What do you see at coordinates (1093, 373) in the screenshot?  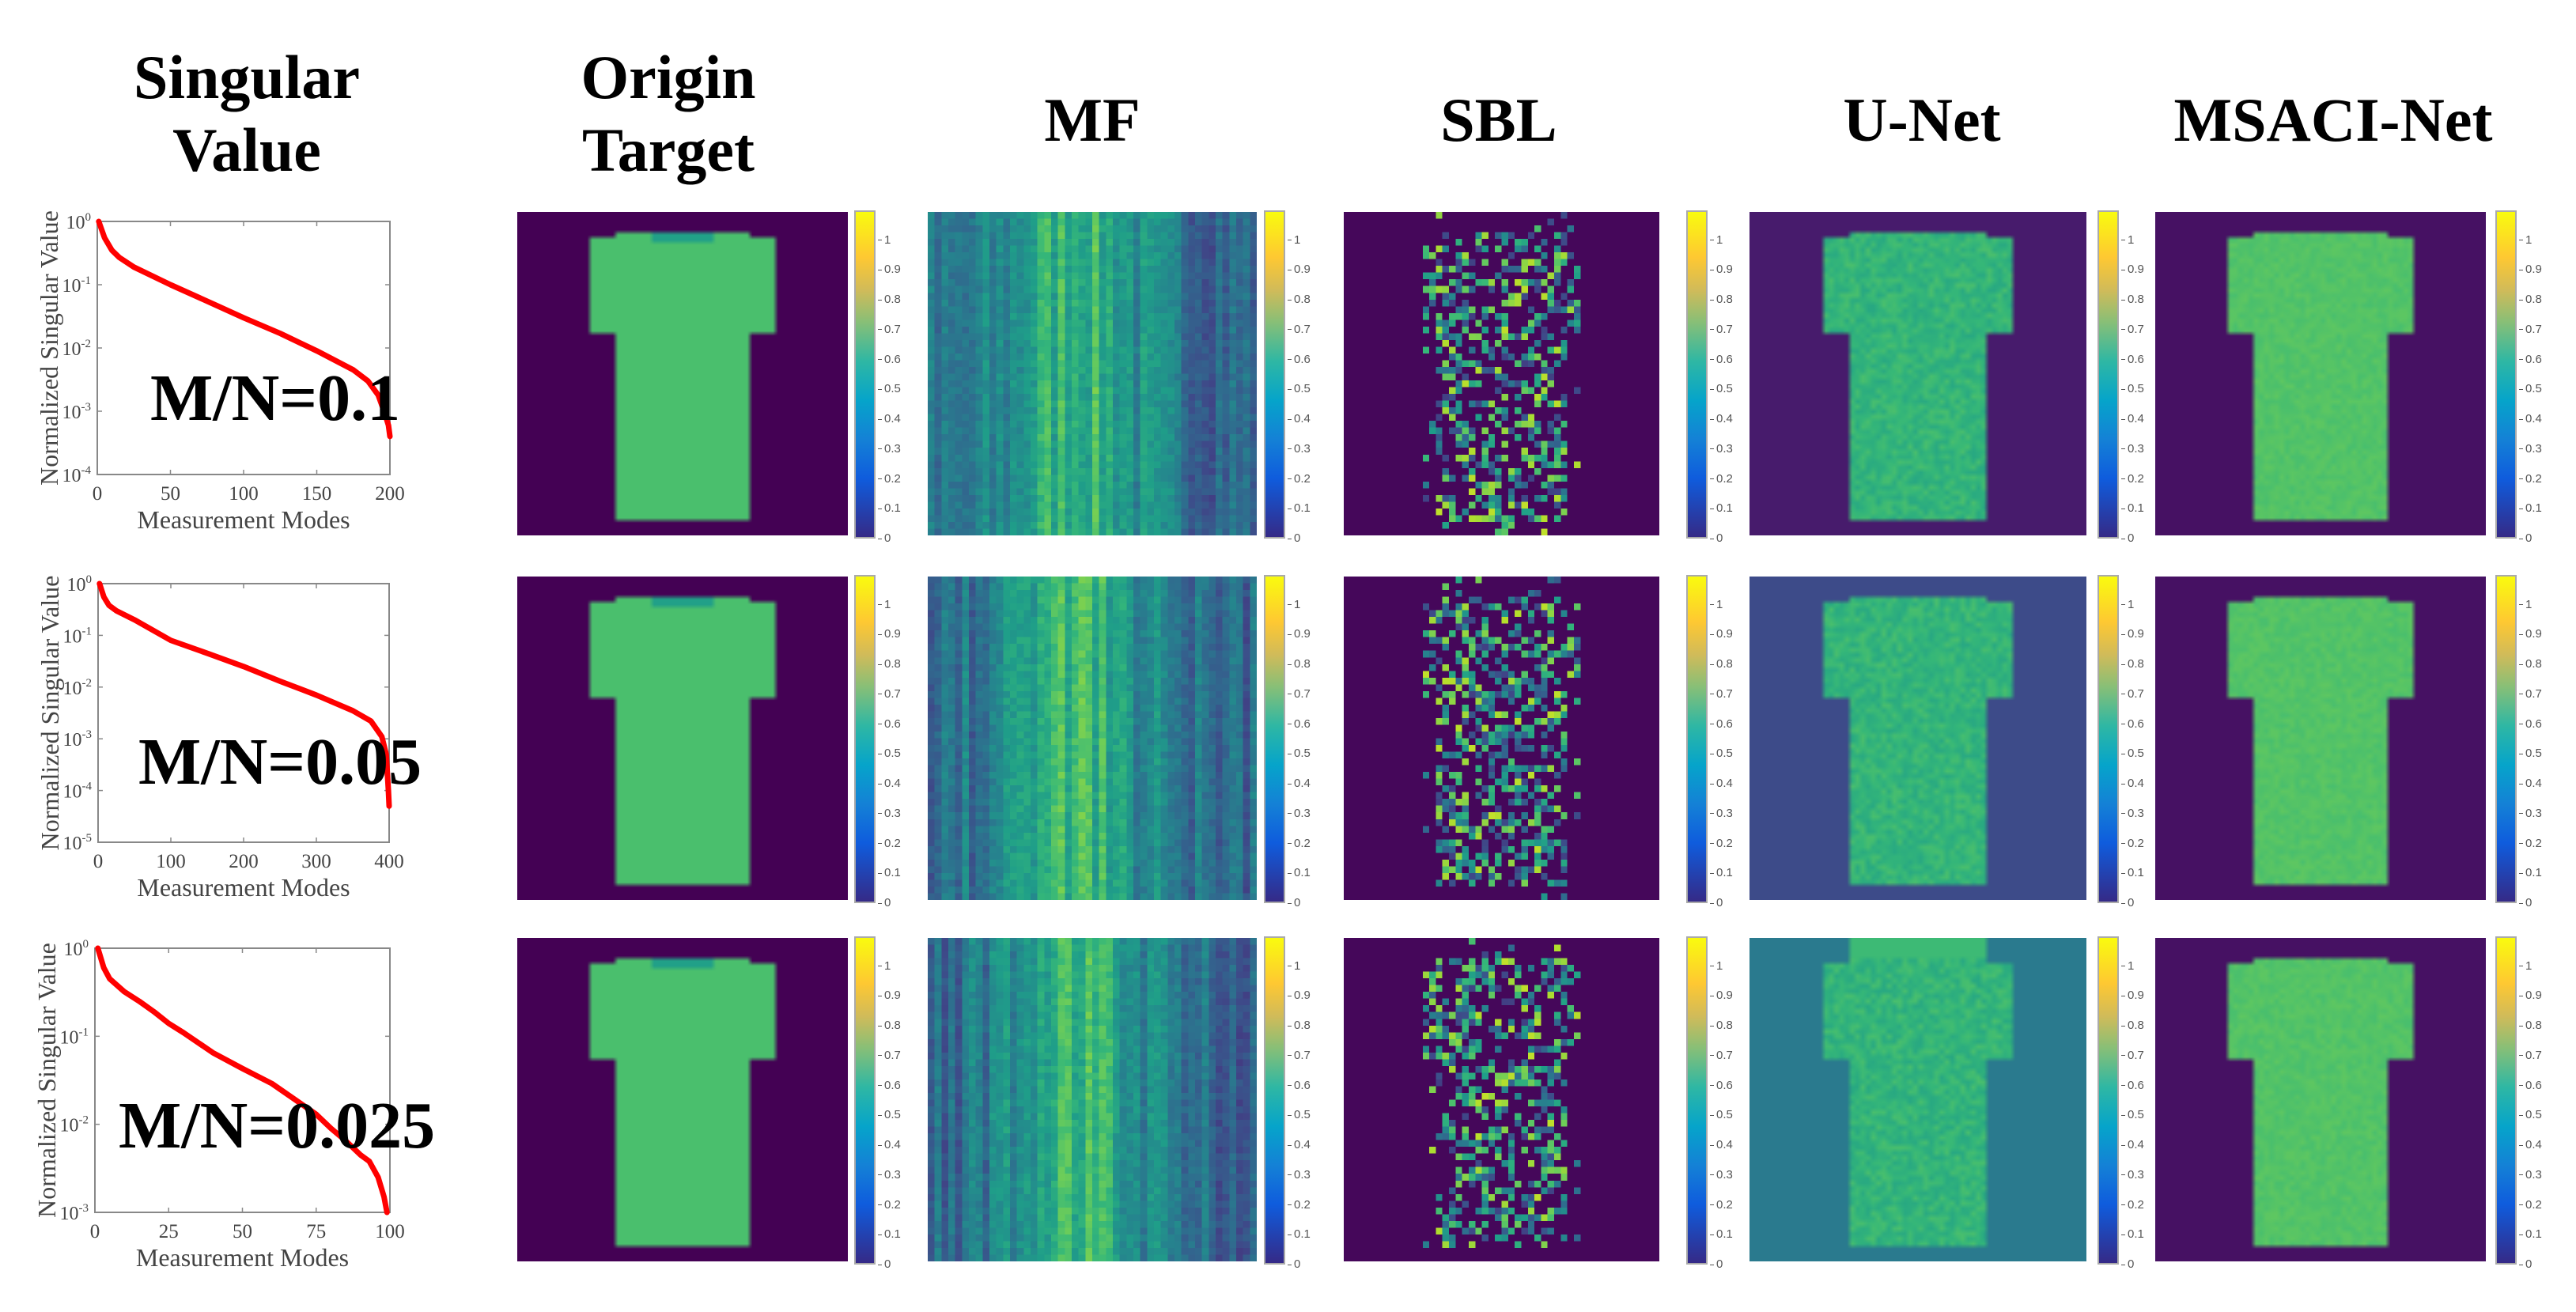 I see `mf-reconstruction-image` at bounding box center [1093, 373].